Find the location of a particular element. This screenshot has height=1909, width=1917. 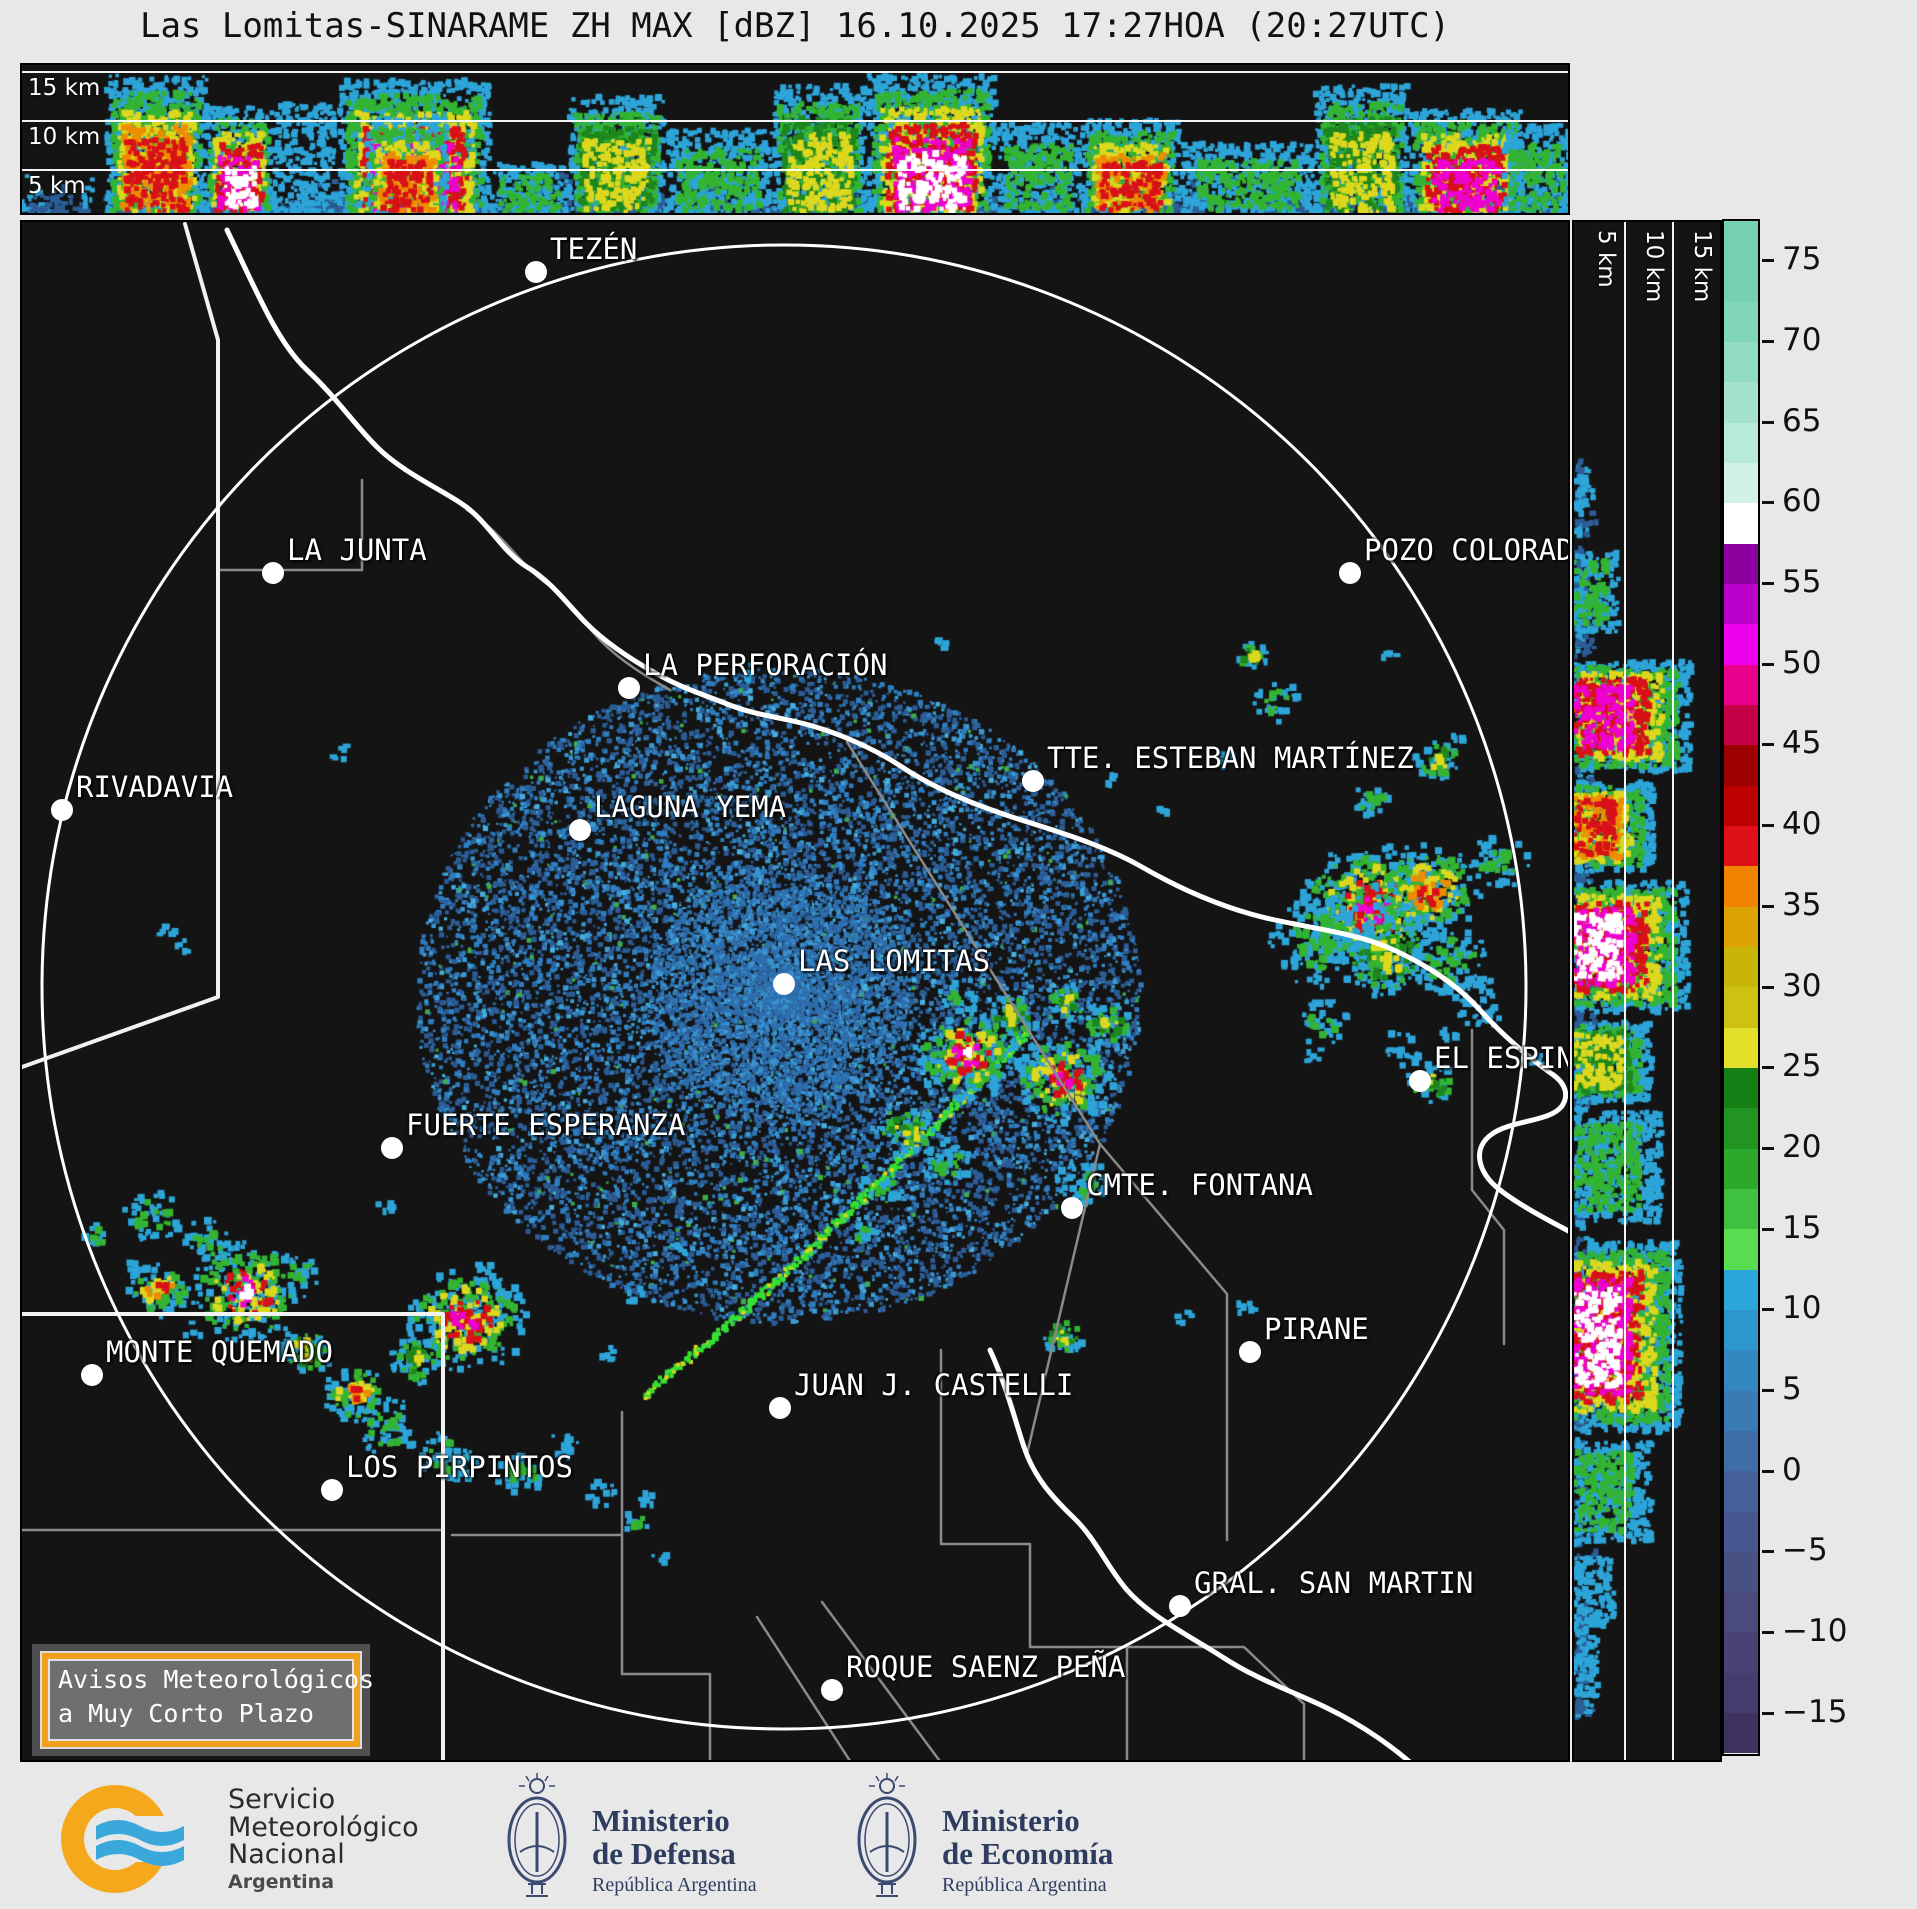

colorbar-tick: 10 is located at coordinates (1791, 1308).